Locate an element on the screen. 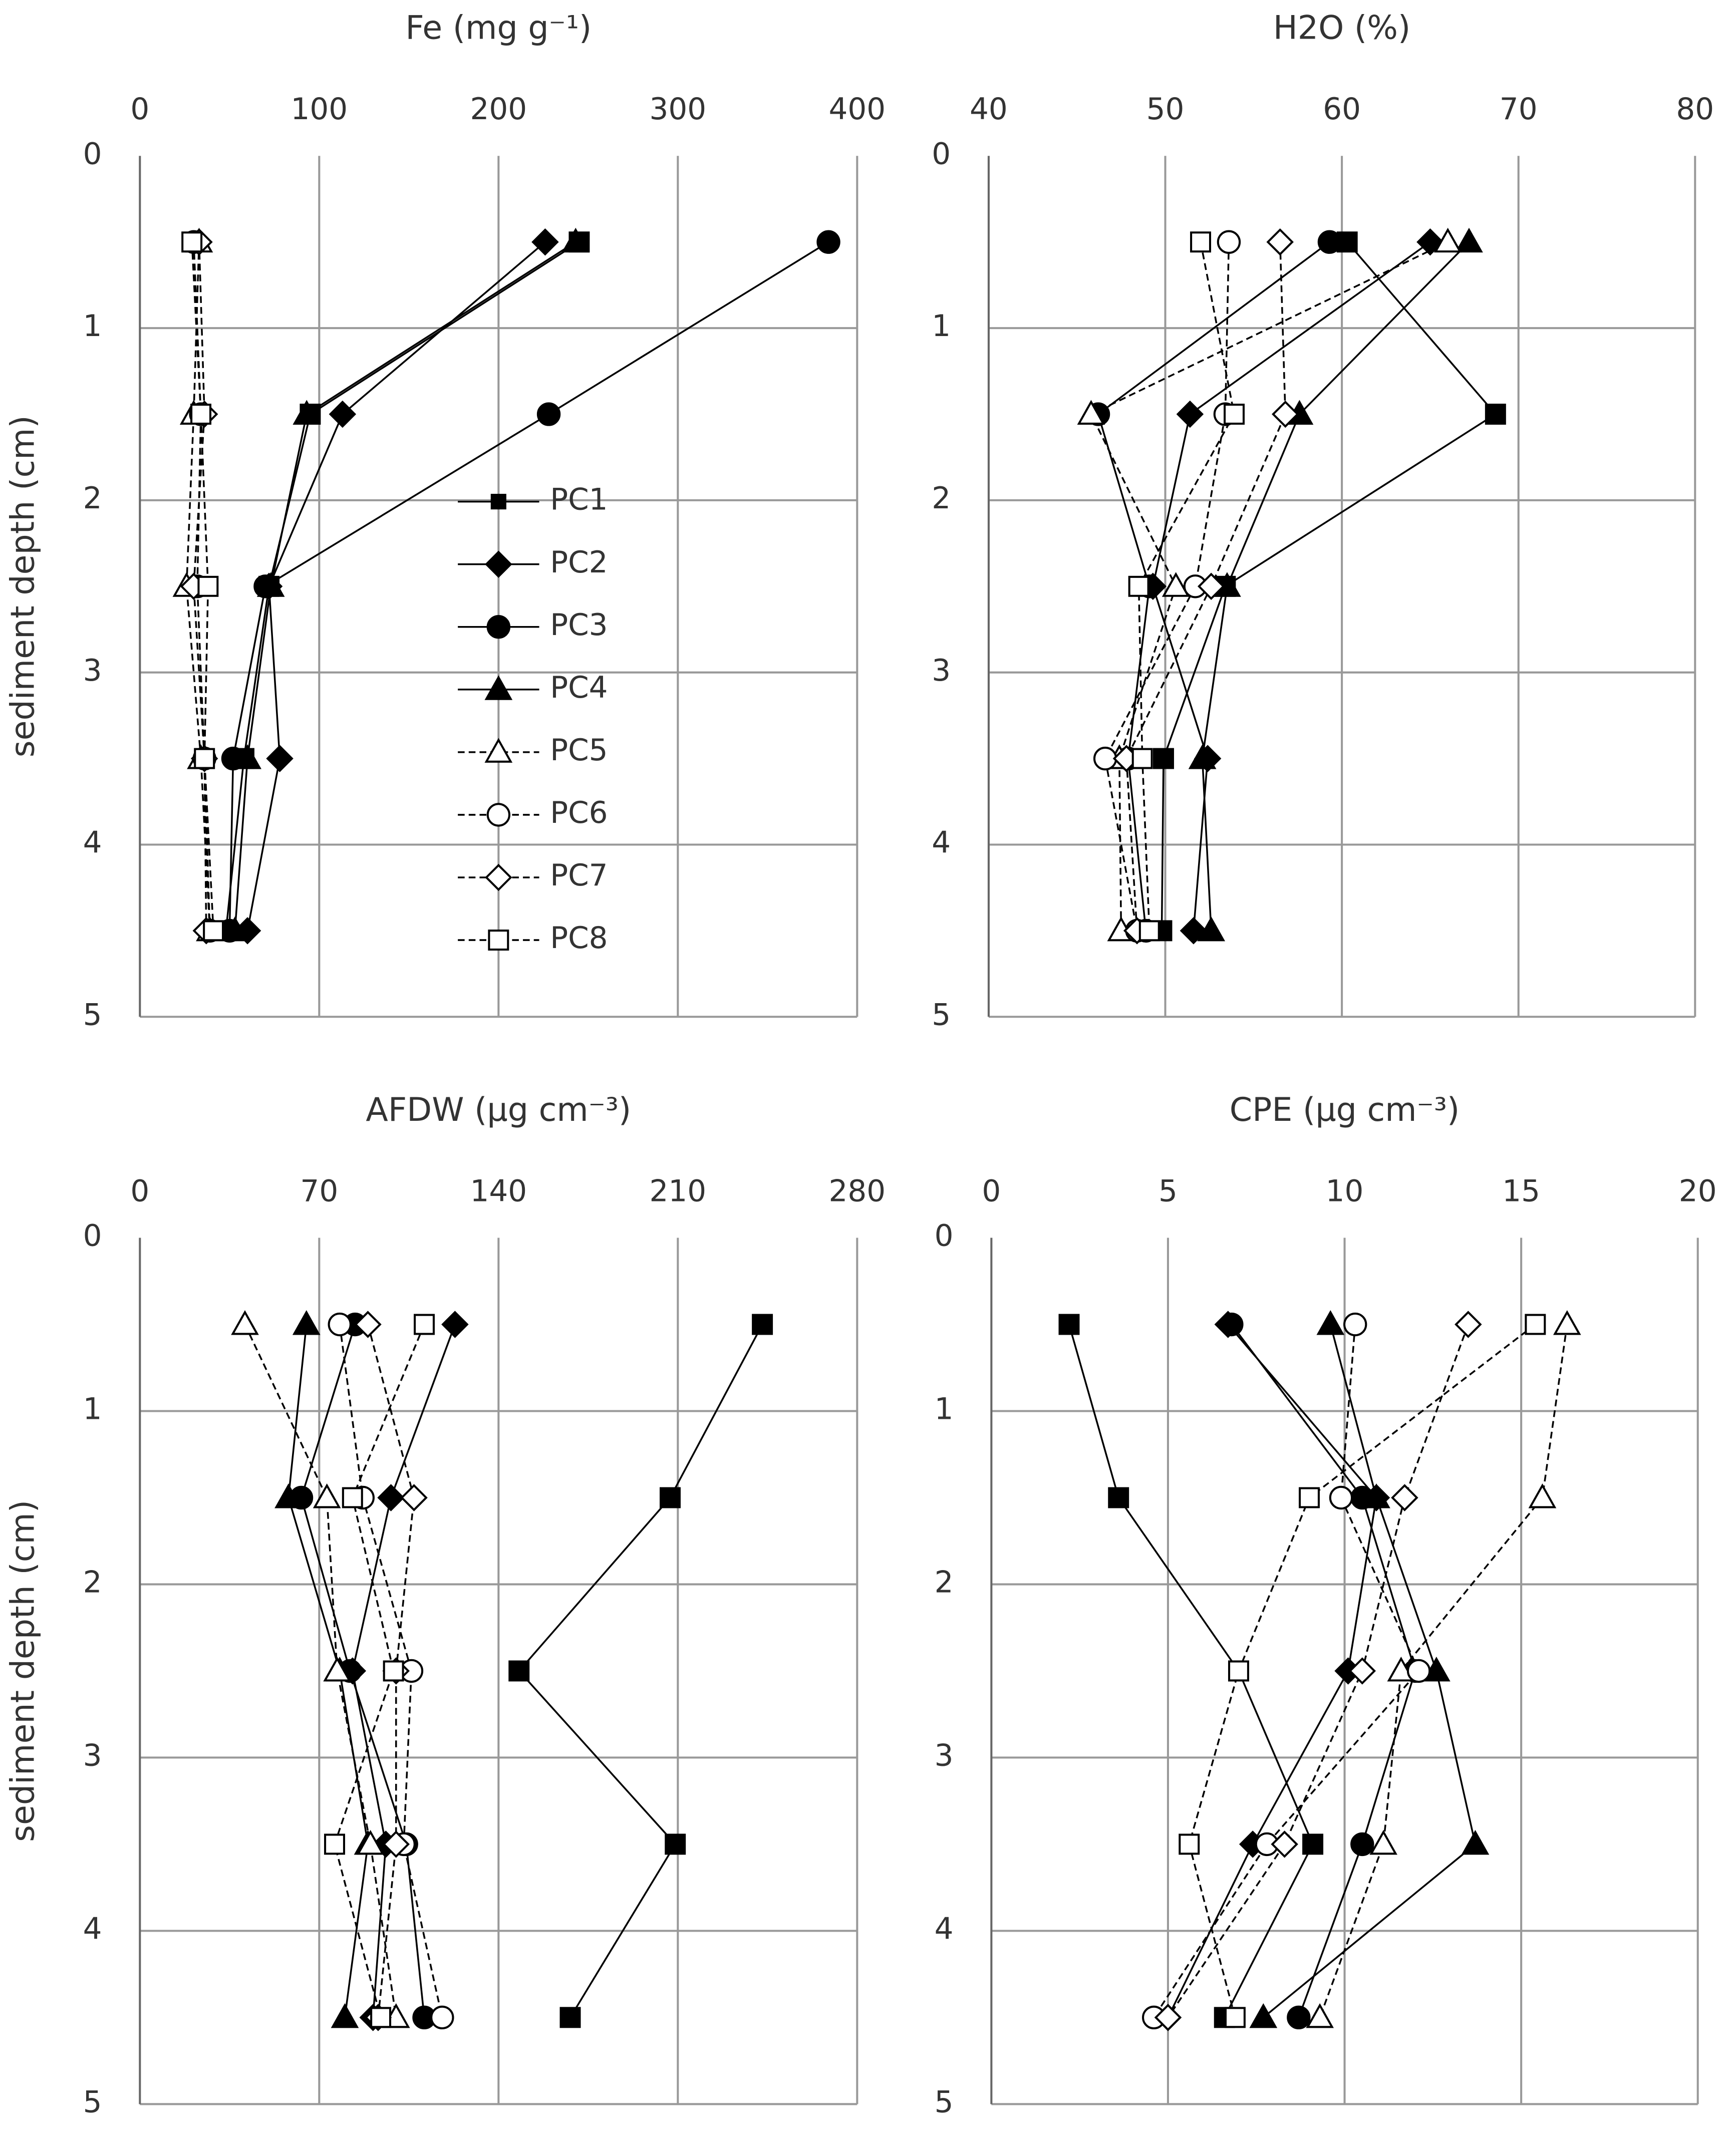 This screenshot has width=1736, height=2138. x-tick-label: 60 is located at coordinates (1342, 110).